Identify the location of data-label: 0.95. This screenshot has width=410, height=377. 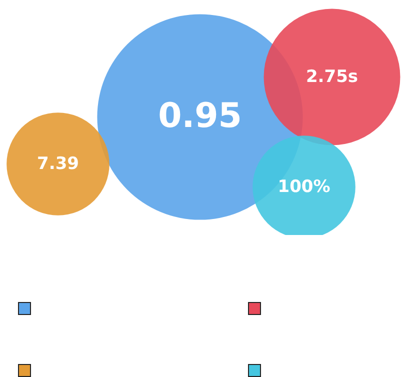
(200, 116).